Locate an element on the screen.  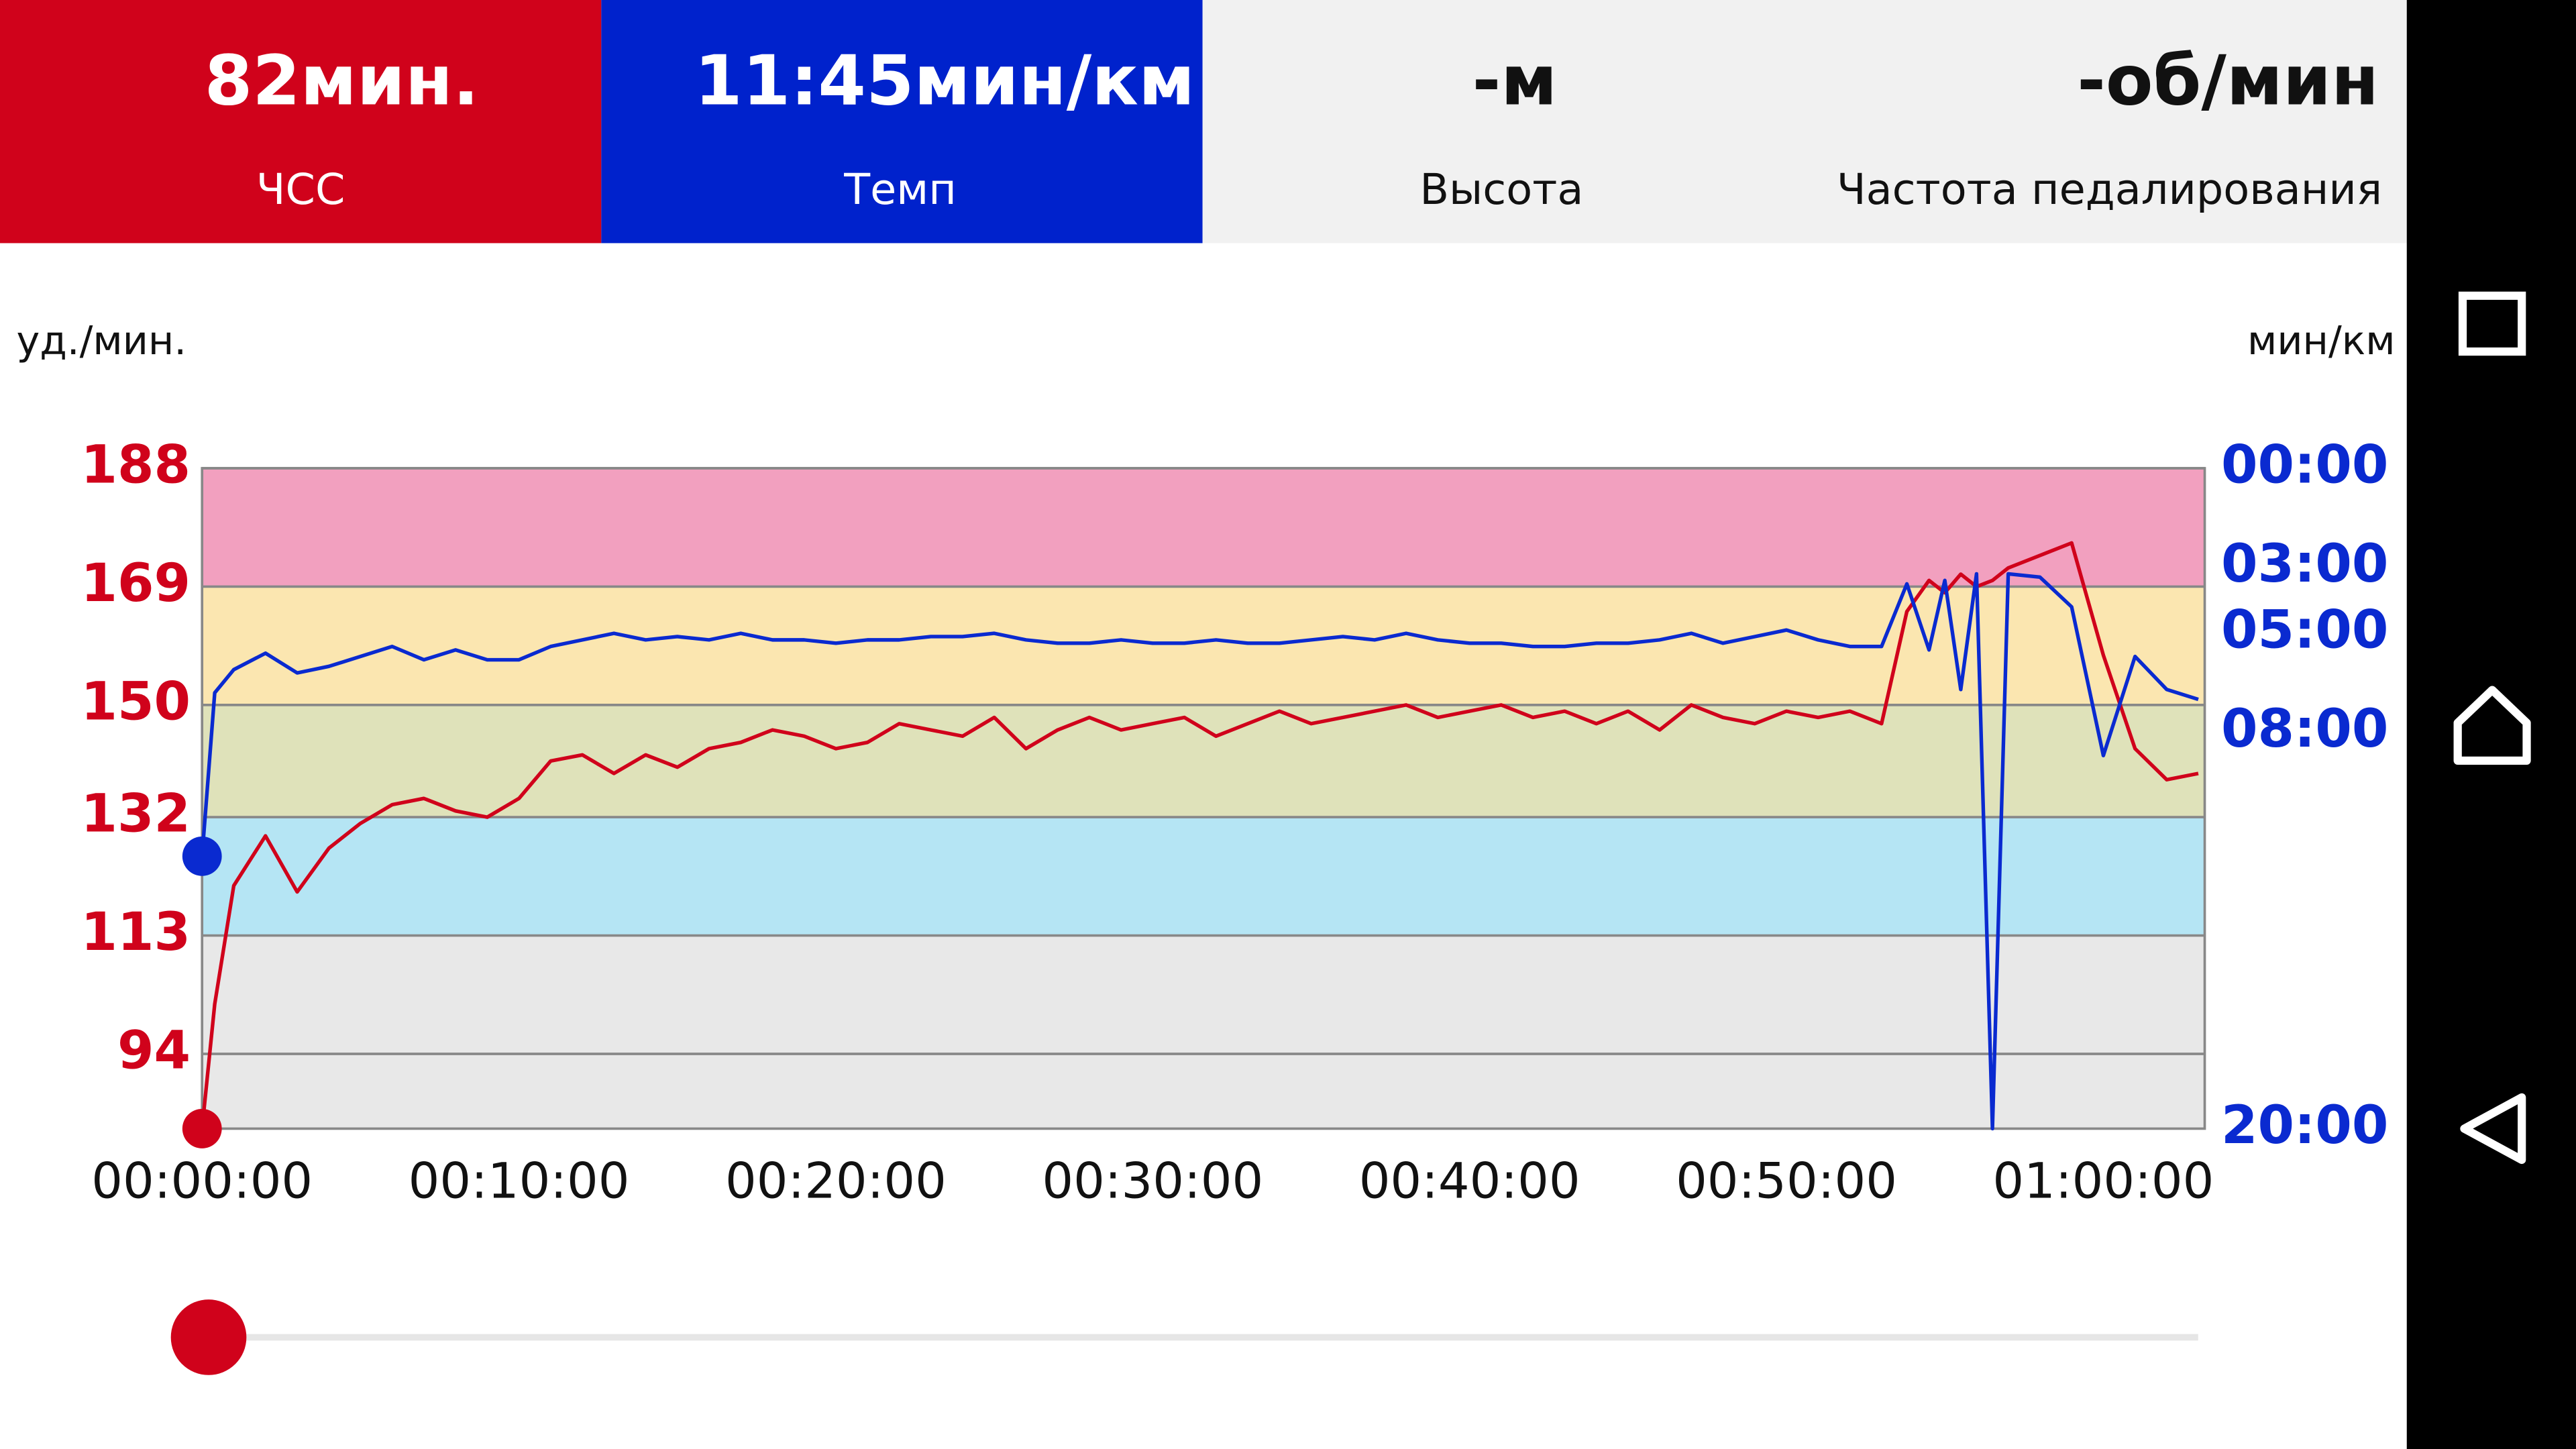
pace-tile is located at coordinates (902, 122).